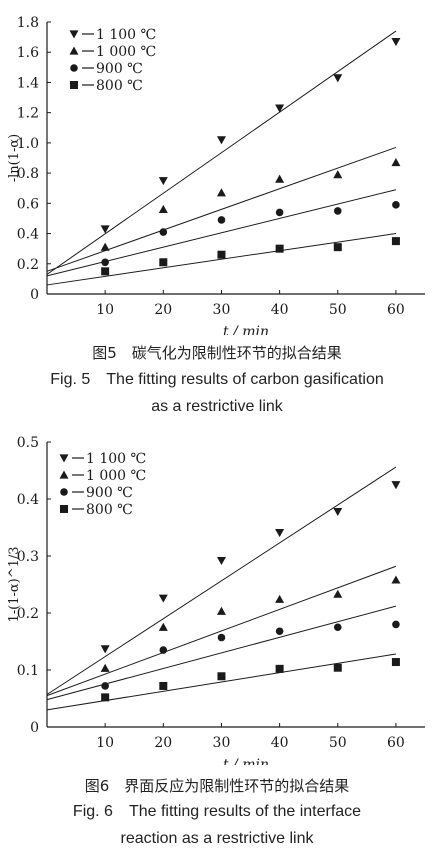 This screenshot has width=434, height=861. What do you see at coordinates (105, 743) in the screenshot?
I see `fig6-x-tick-label: 10` at bounding box center [105, 743].